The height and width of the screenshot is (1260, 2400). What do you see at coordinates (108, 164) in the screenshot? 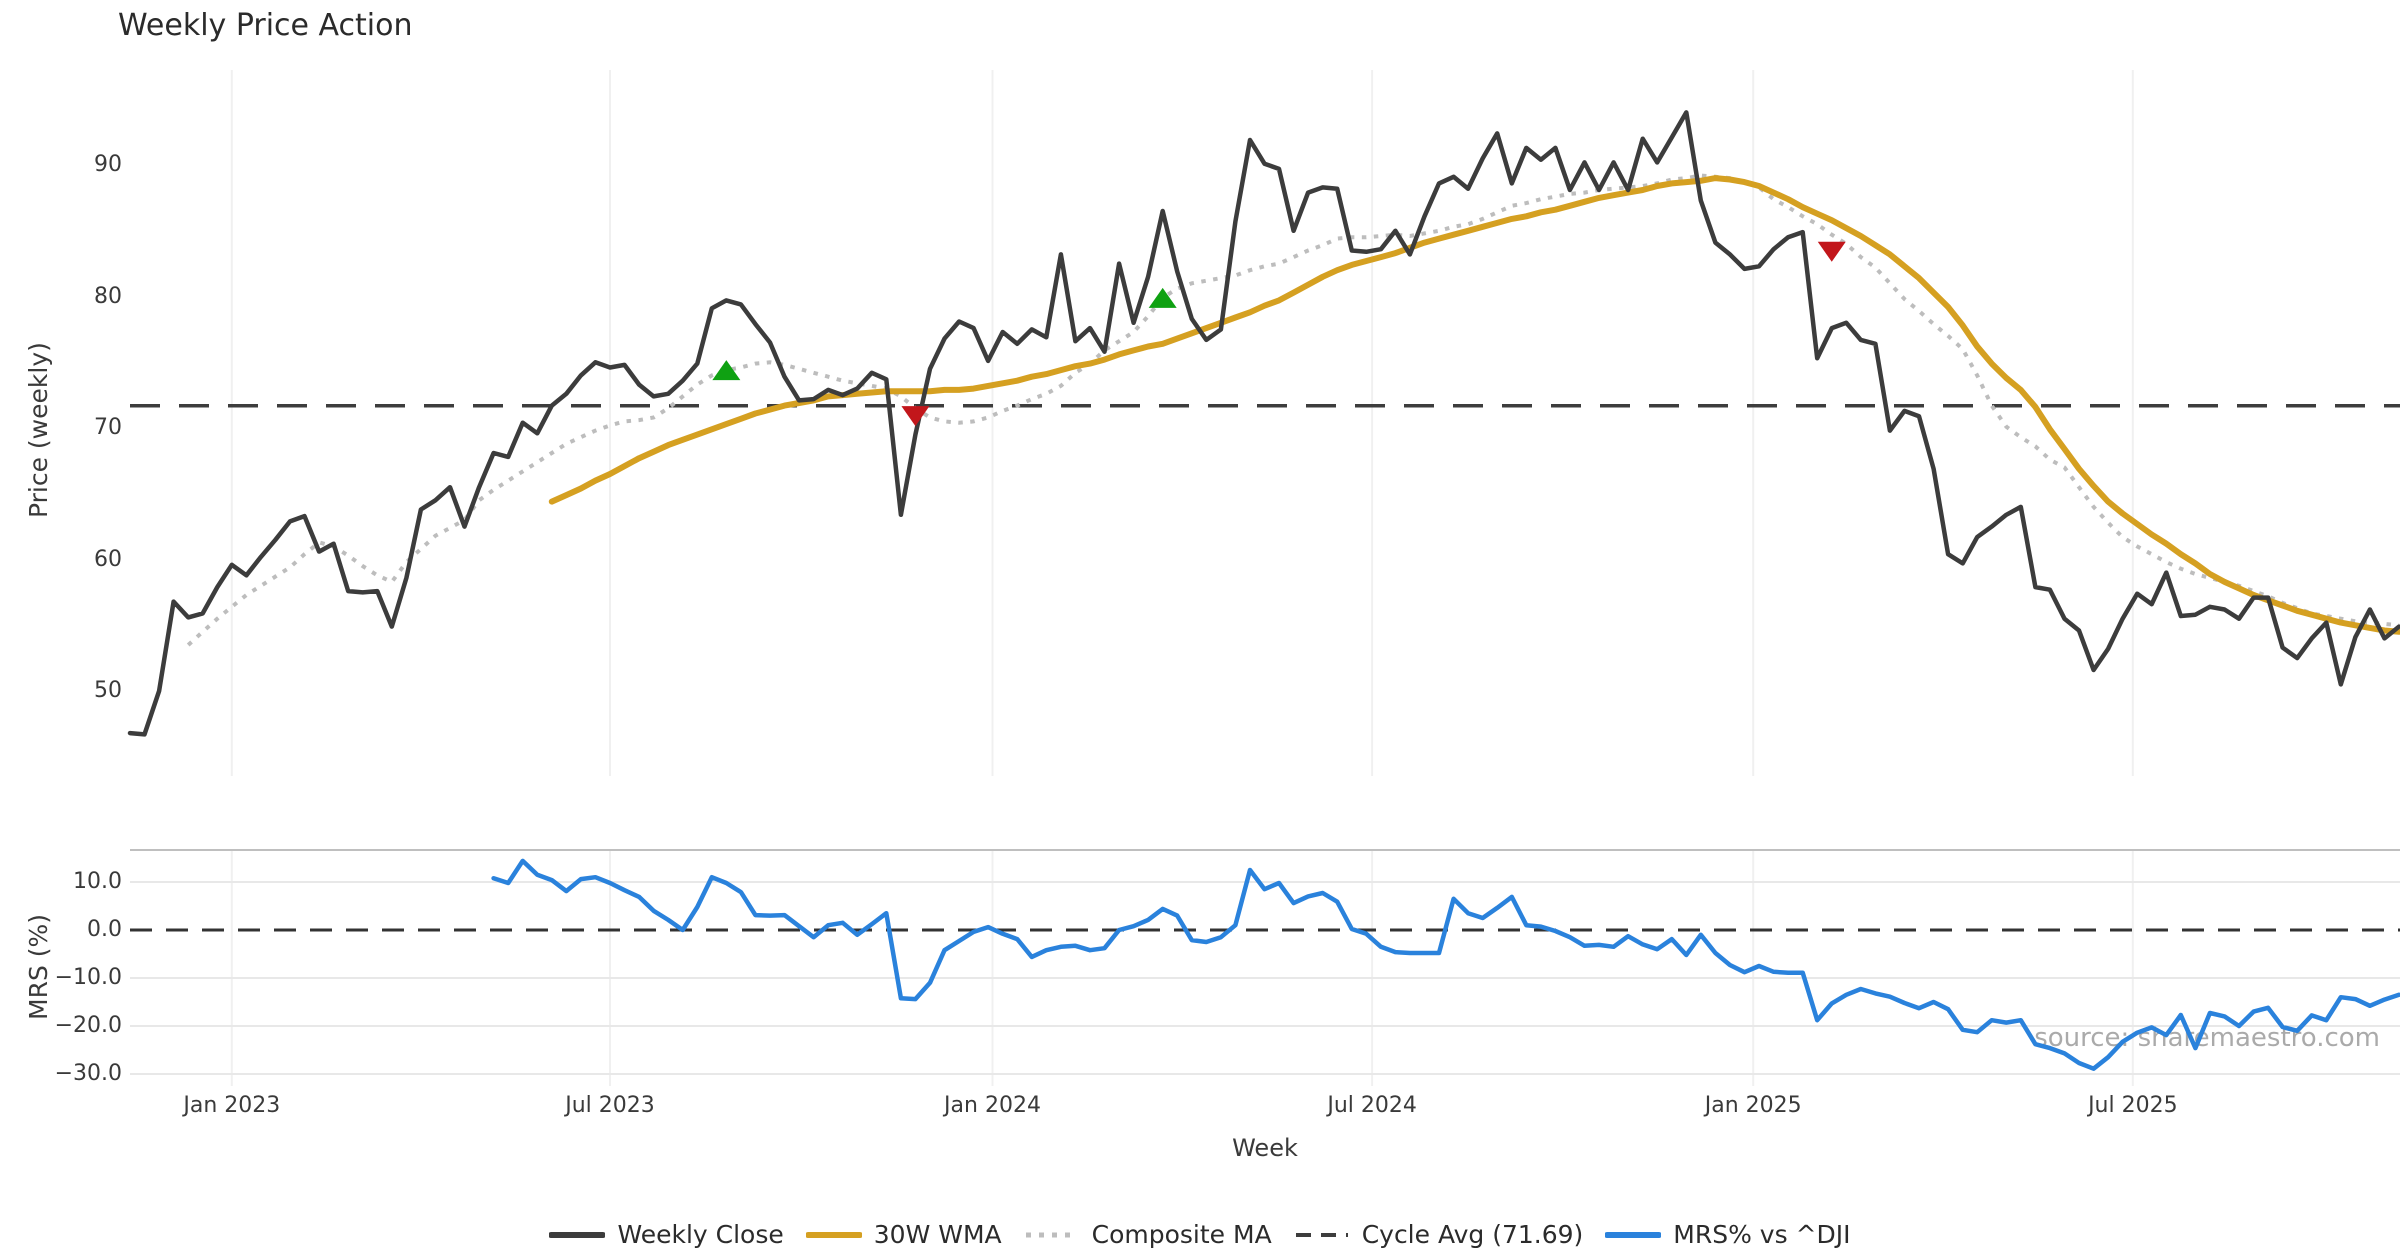
I see `price-ytick-label: 90` at bounding box center [108, 164].